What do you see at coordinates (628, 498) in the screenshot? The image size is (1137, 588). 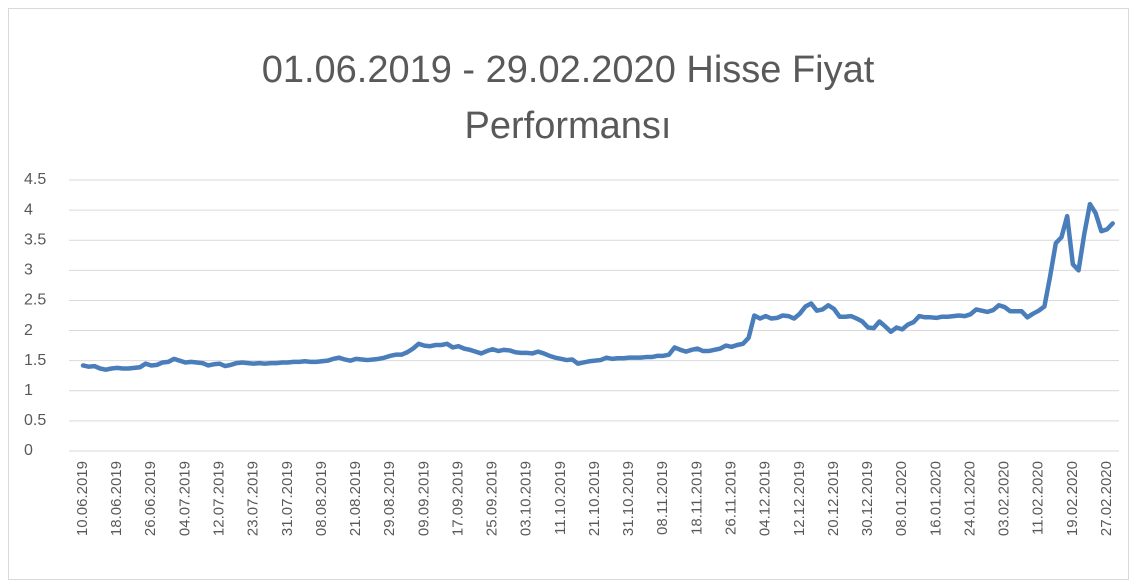 I see `x-tick-label: 31.10.2019` at bounding box center [628, 498].